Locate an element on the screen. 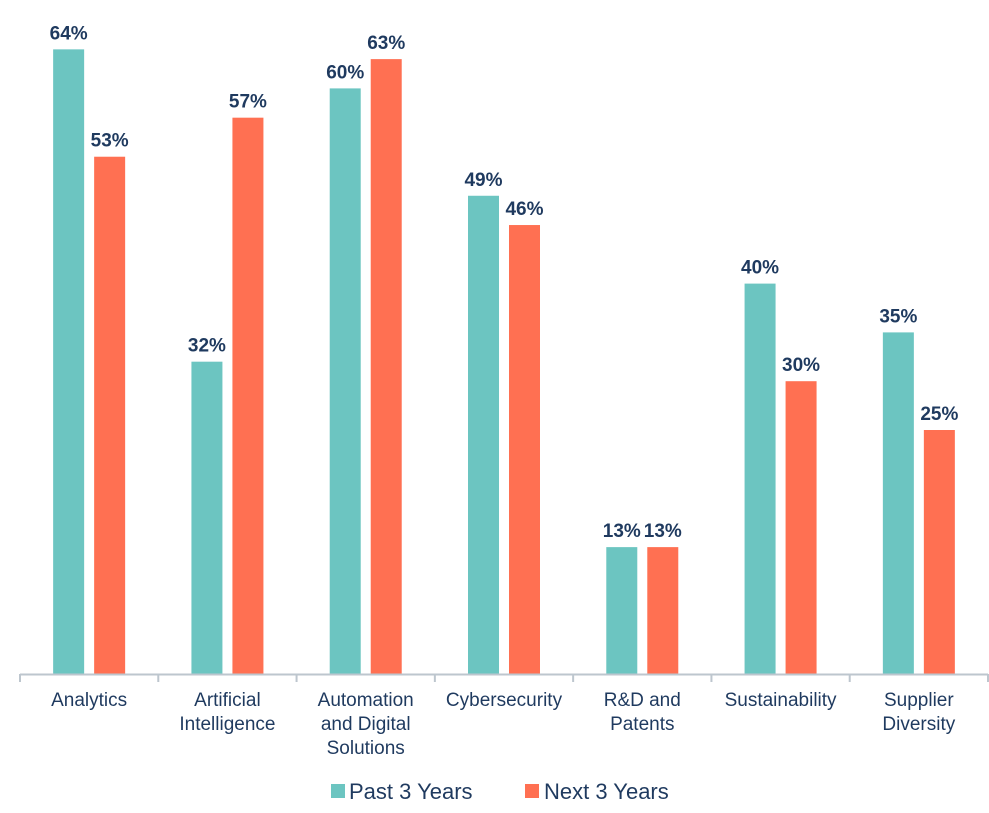 This screenshot has height=813, width=989. data-label-past-1: 32% is located at coordinates (207, 346).